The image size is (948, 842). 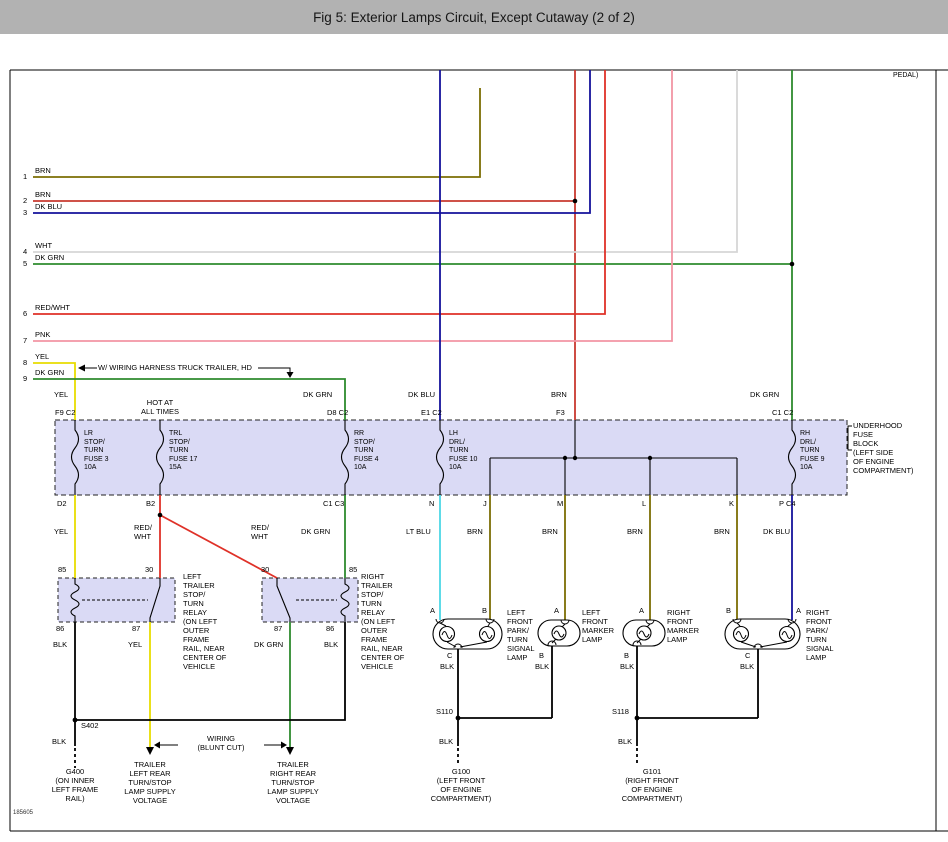 What do you see at coordinates (160, 457) in the screenshot?
I see `fuse-symbol-trl-stop-turn` at bounding box center [160, 457].